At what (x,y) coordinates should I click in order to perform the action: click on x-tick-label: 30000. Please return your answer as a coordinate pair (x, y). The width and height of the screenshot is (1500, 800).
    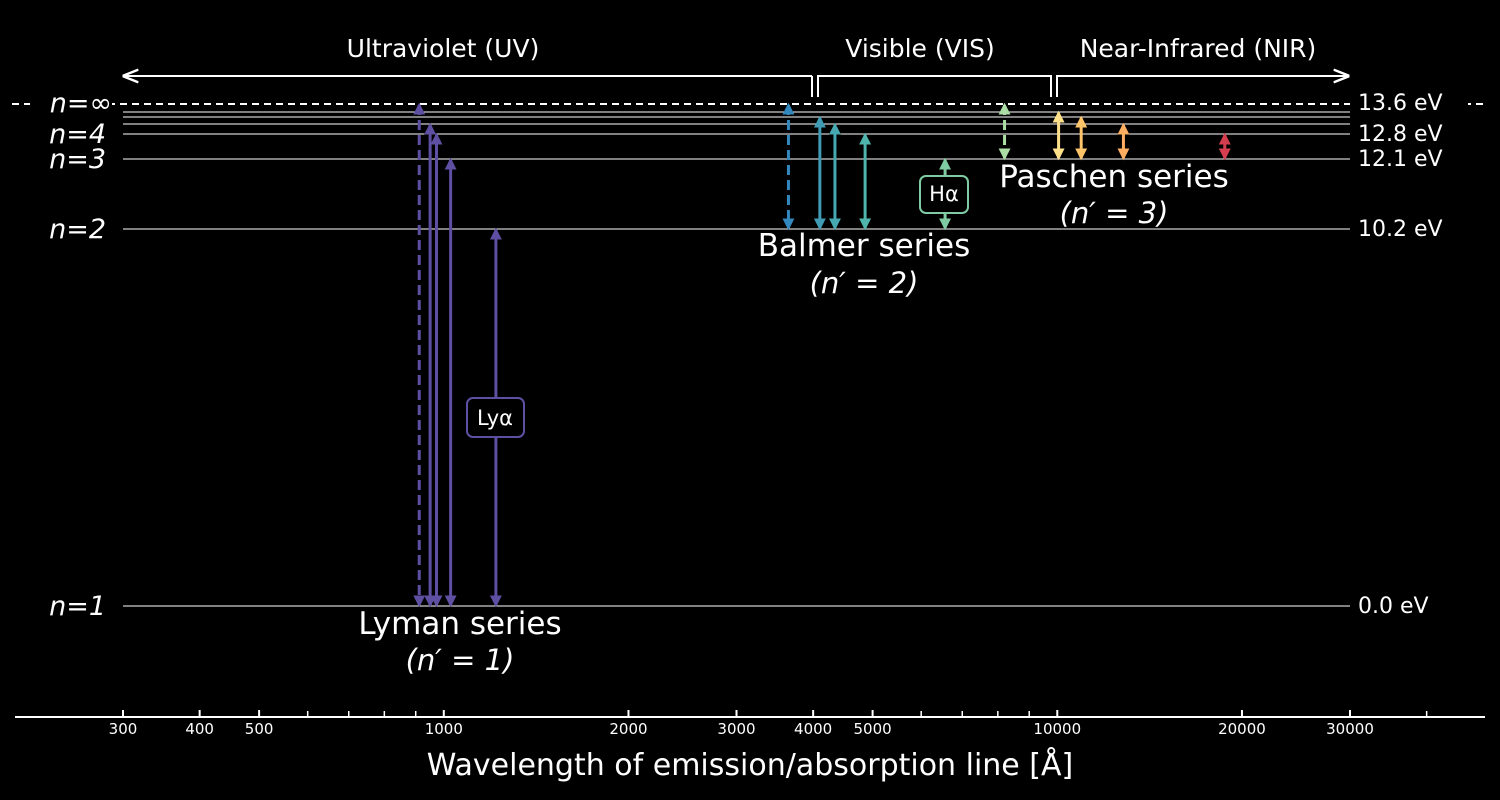
    Looking at the image, I should click on (1350, 729).